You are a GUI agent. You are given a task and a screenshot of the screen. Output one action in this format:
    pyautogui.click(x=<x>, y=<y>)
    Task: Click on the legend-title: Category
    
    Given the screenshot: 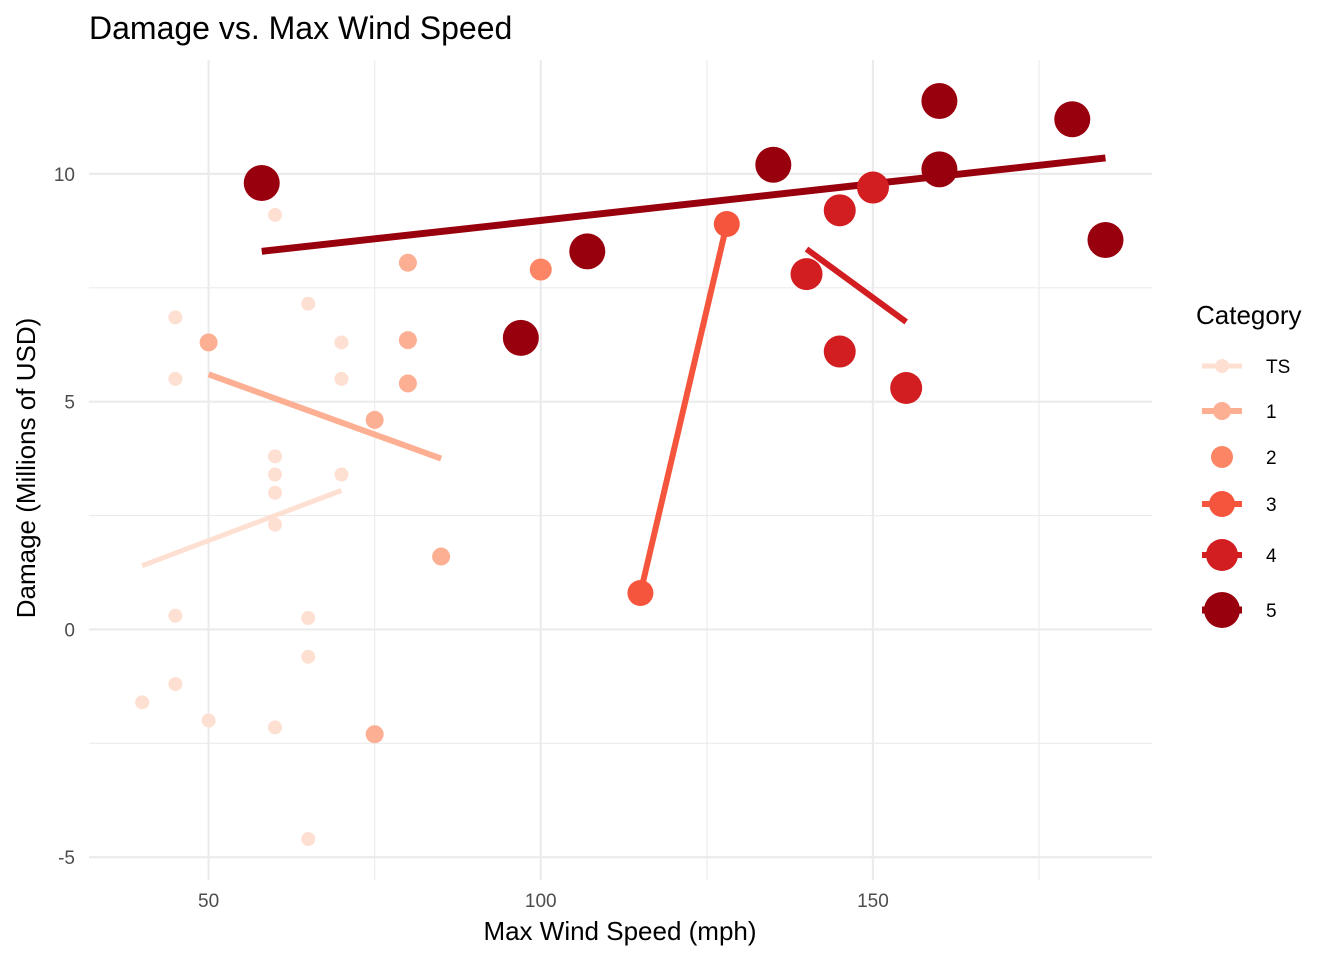 What is the action you would take?
    pyautogui.click(x=1249, y=315)
    